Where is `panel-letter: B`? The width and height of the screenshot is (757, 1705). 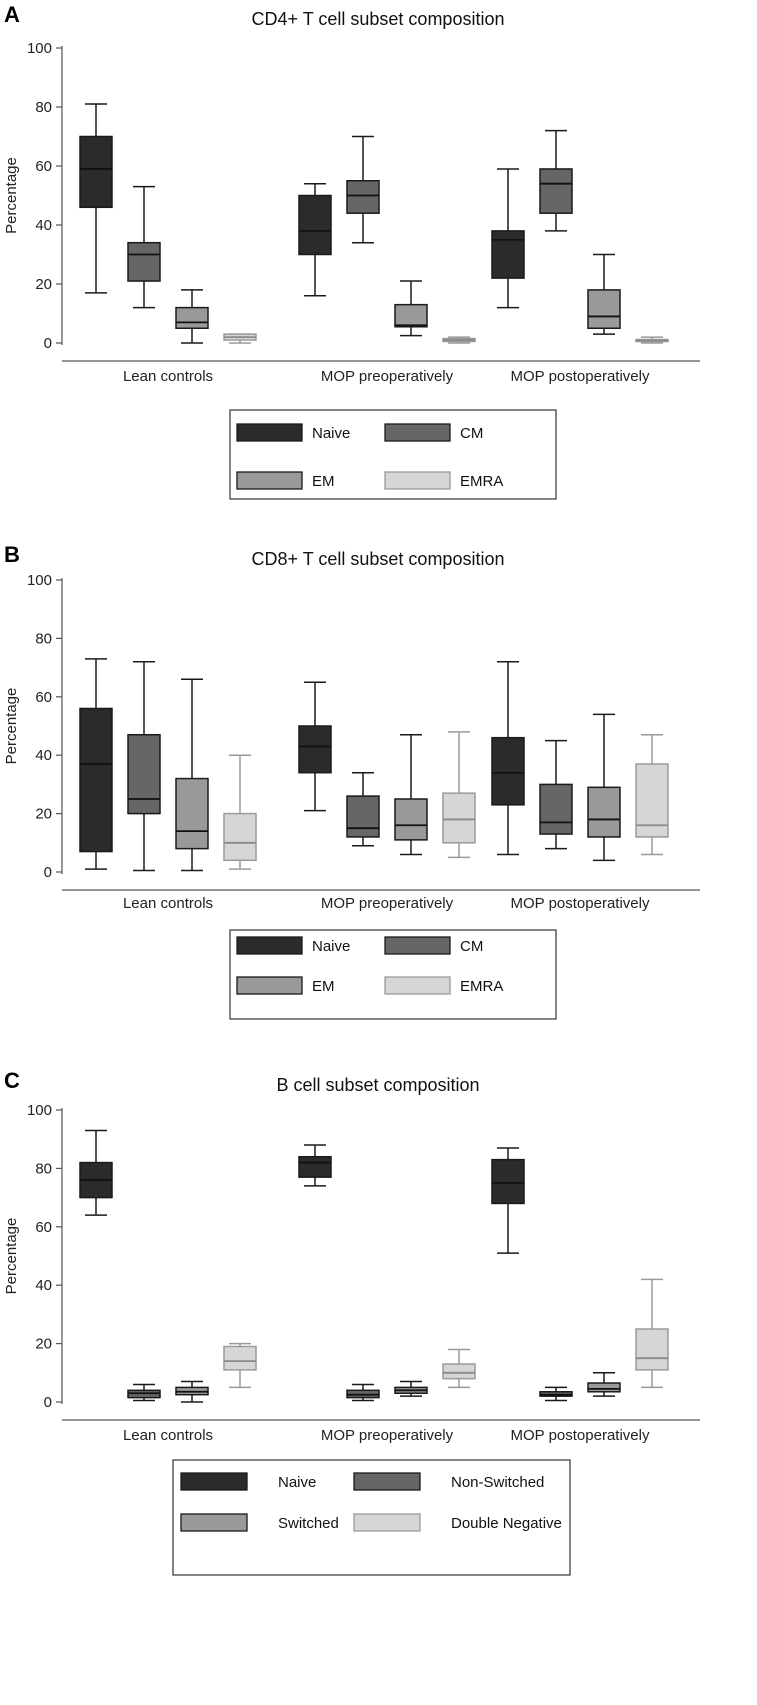
panel-letter: B is located at coordinates (12, 554).